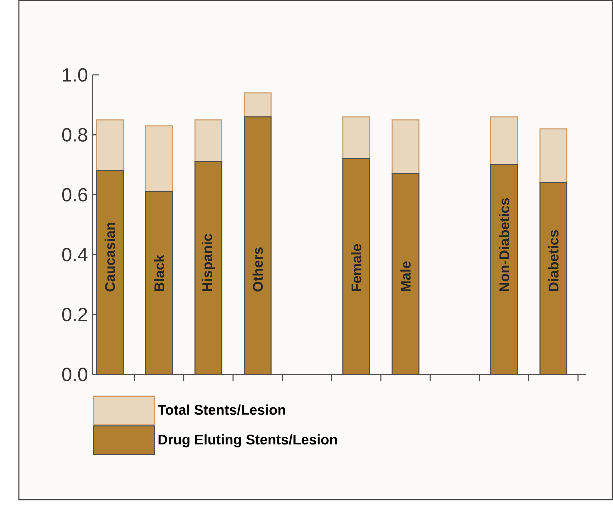  I want to click on x-tick-label: Female, so click(356, 268).